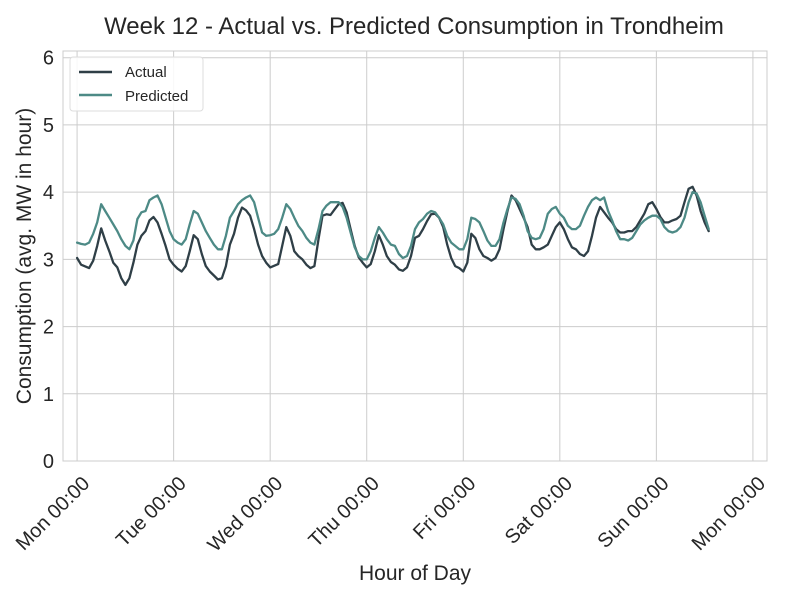  I want to click on series-line-predicted, so click(392, 225).